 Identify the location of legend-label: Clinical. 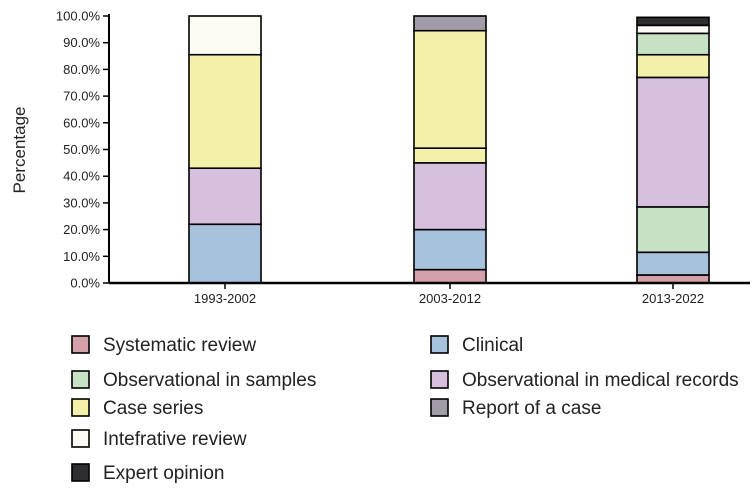
(492, 345).